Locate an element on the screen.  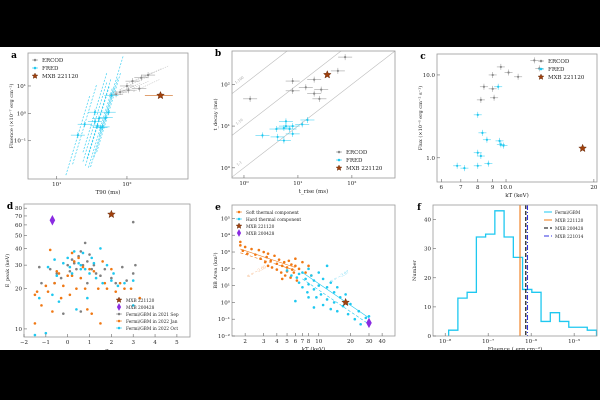
y-tick-label: 10¹ is located at coordinates (21, 86).